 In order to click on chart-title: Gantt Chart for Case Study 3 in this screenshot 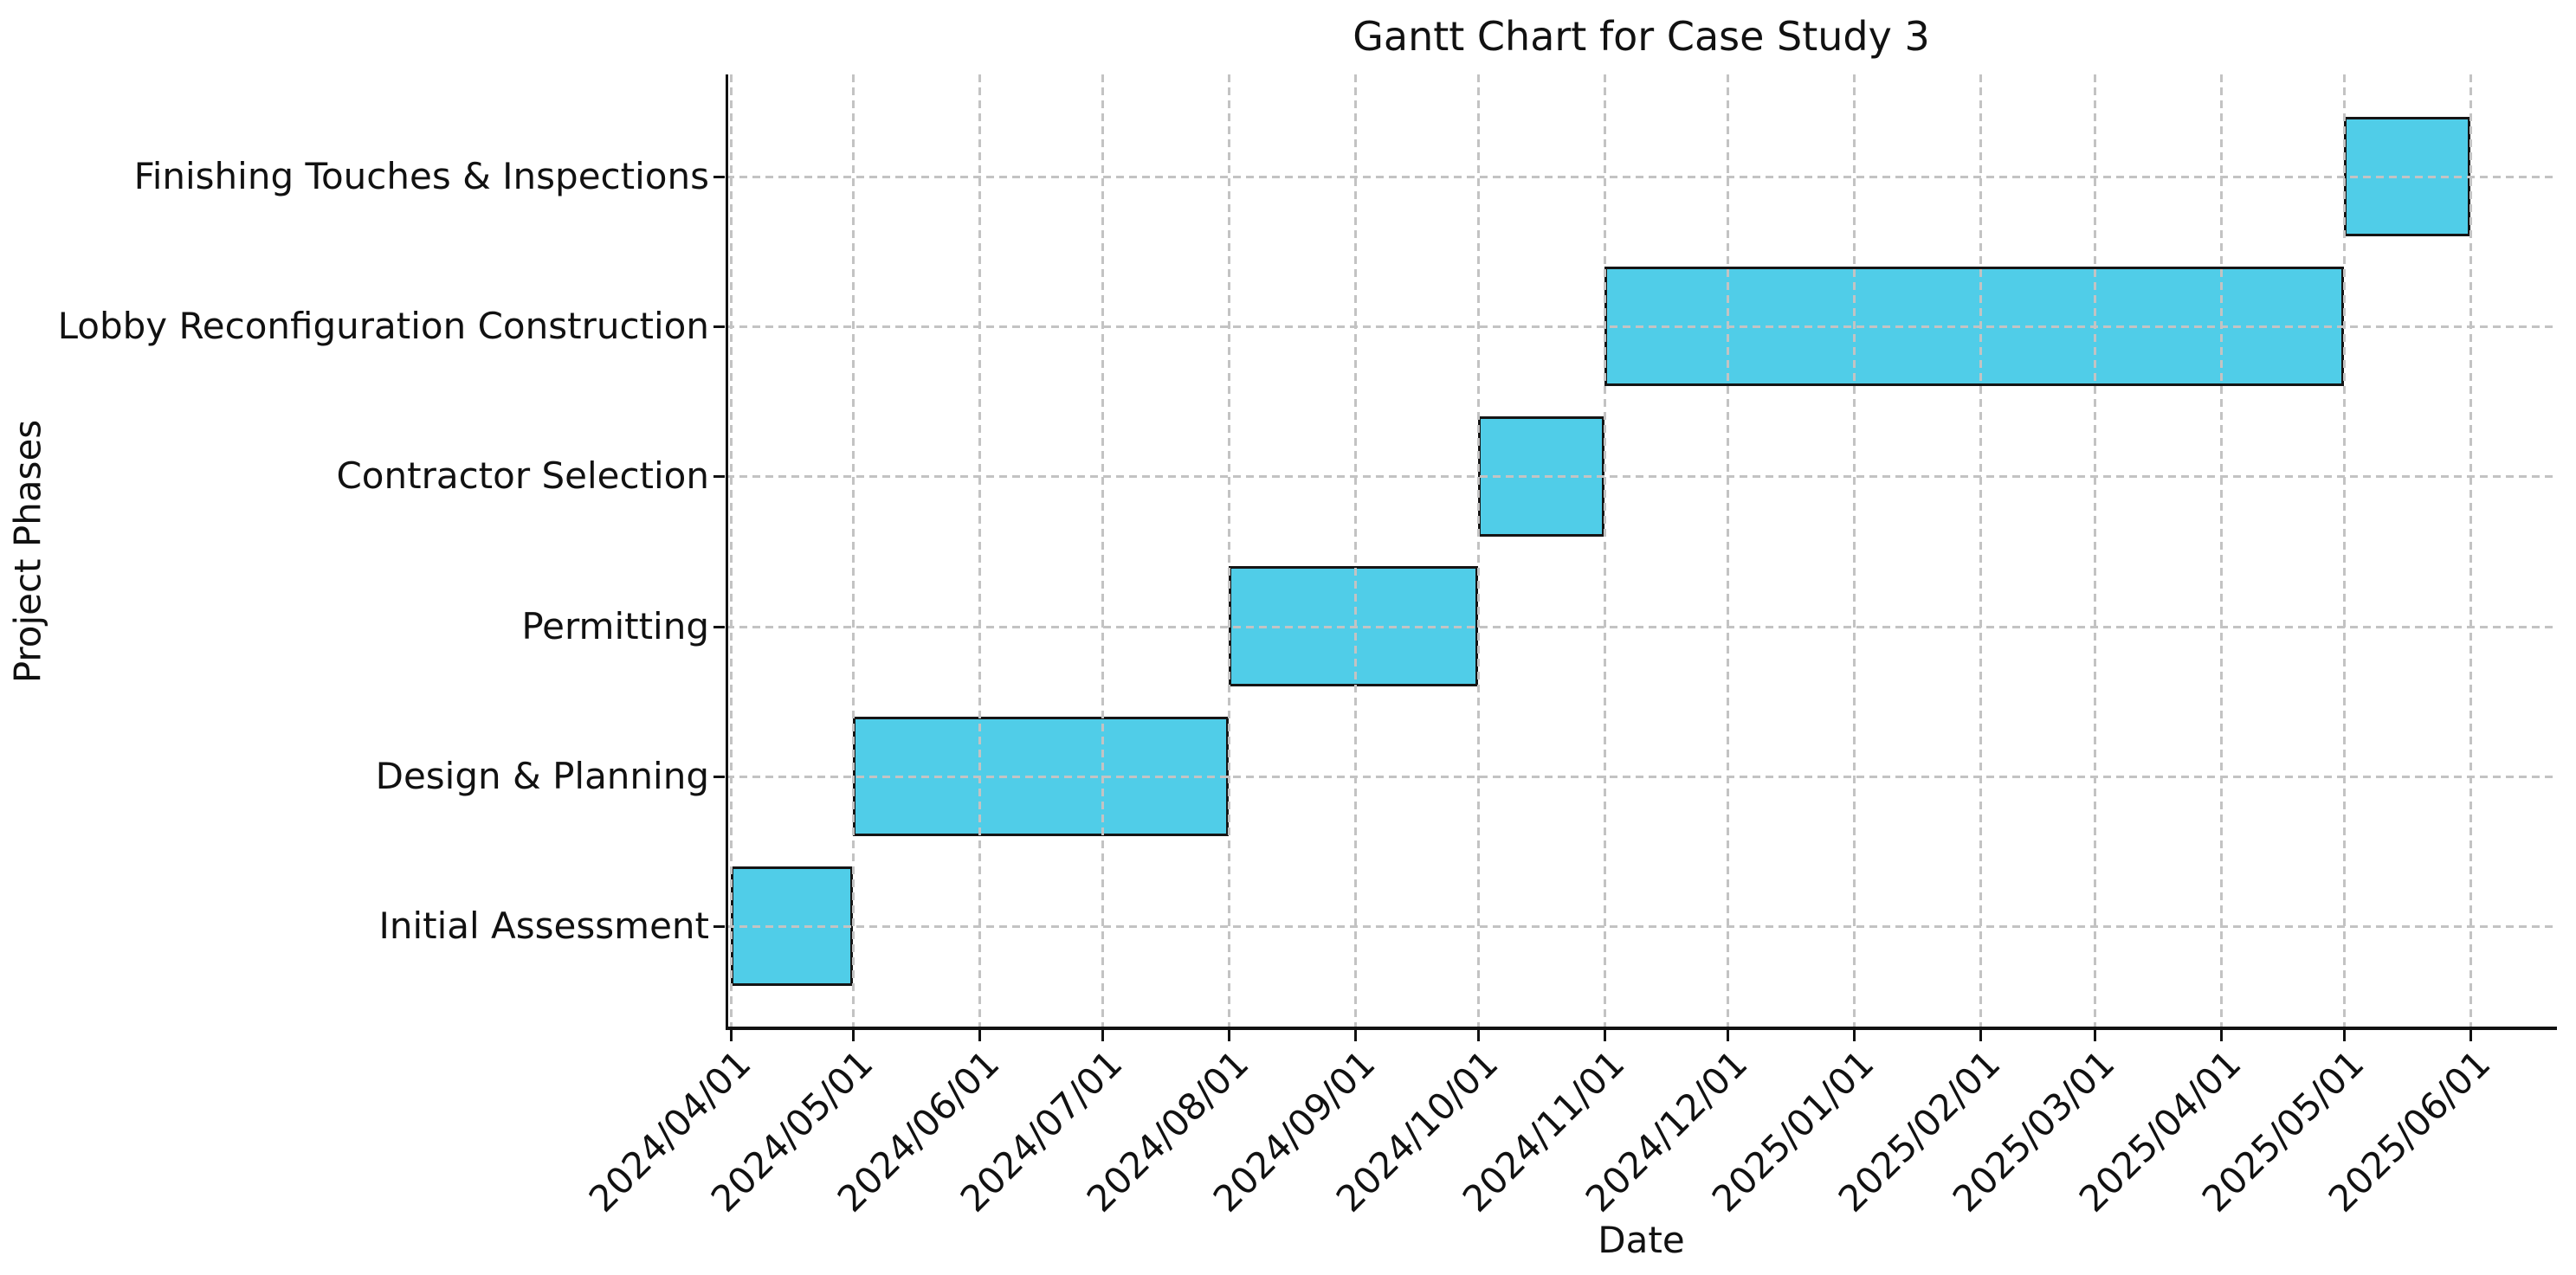, I will do `click(1642, 36)`.